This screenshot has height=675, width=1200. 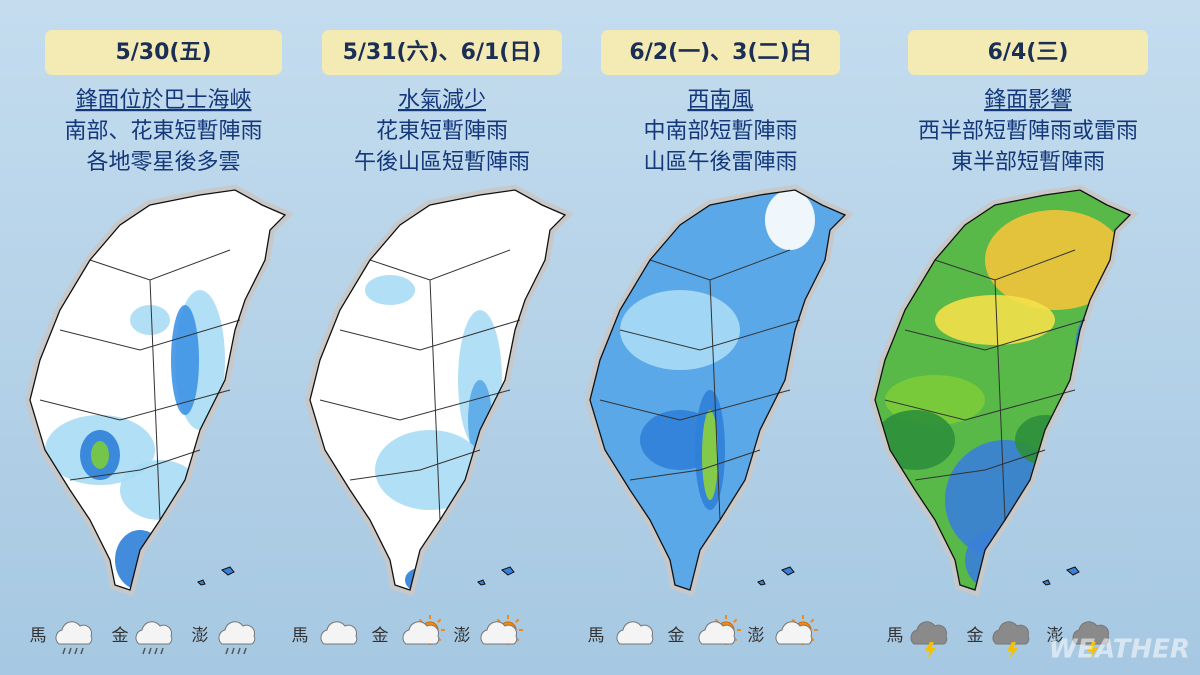 I want to click on forecast-line: 南部、花東短暫陣雨, so click(x=163, y=131).